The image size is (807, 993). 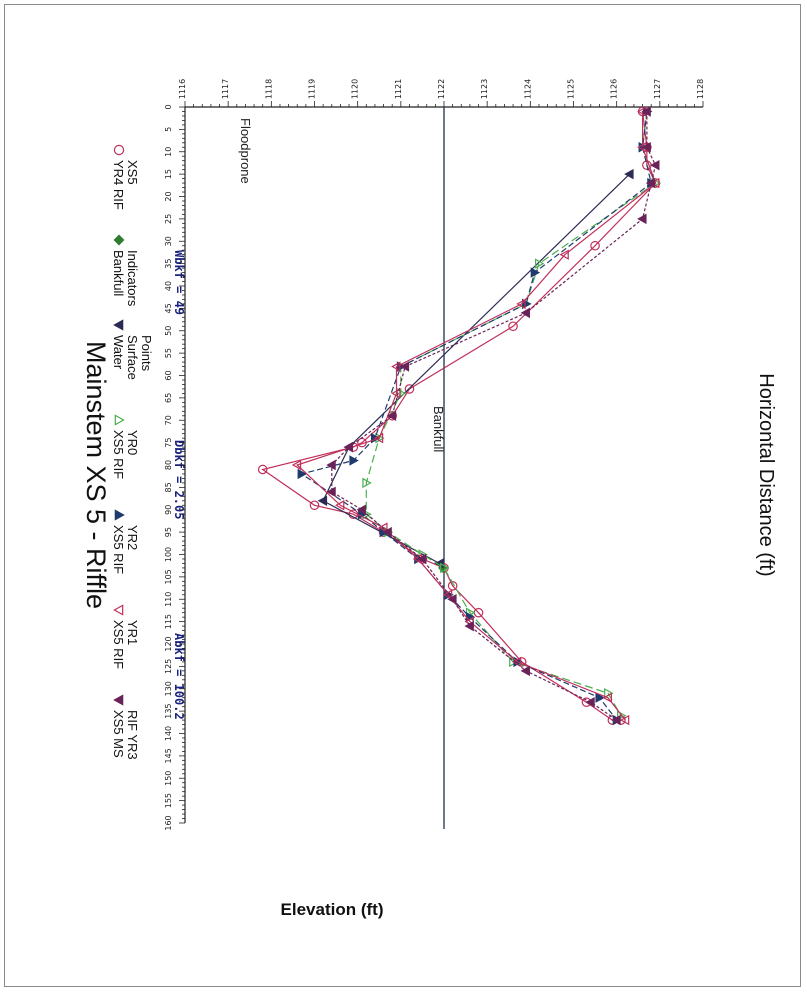 What do you see at coordinates (168, 487) in the screenshot?
I see `x-tick-label: 85` at bounding box center [168, 487].